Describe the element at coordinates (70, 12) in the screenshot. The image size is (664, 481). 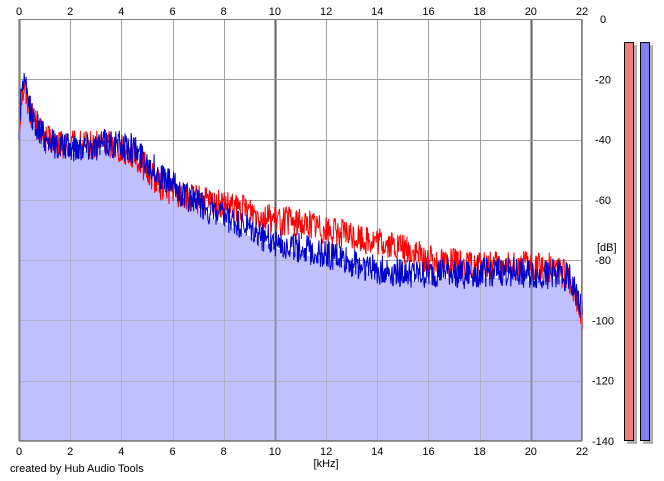
I see `x-tick-top-2: 2` at that location.